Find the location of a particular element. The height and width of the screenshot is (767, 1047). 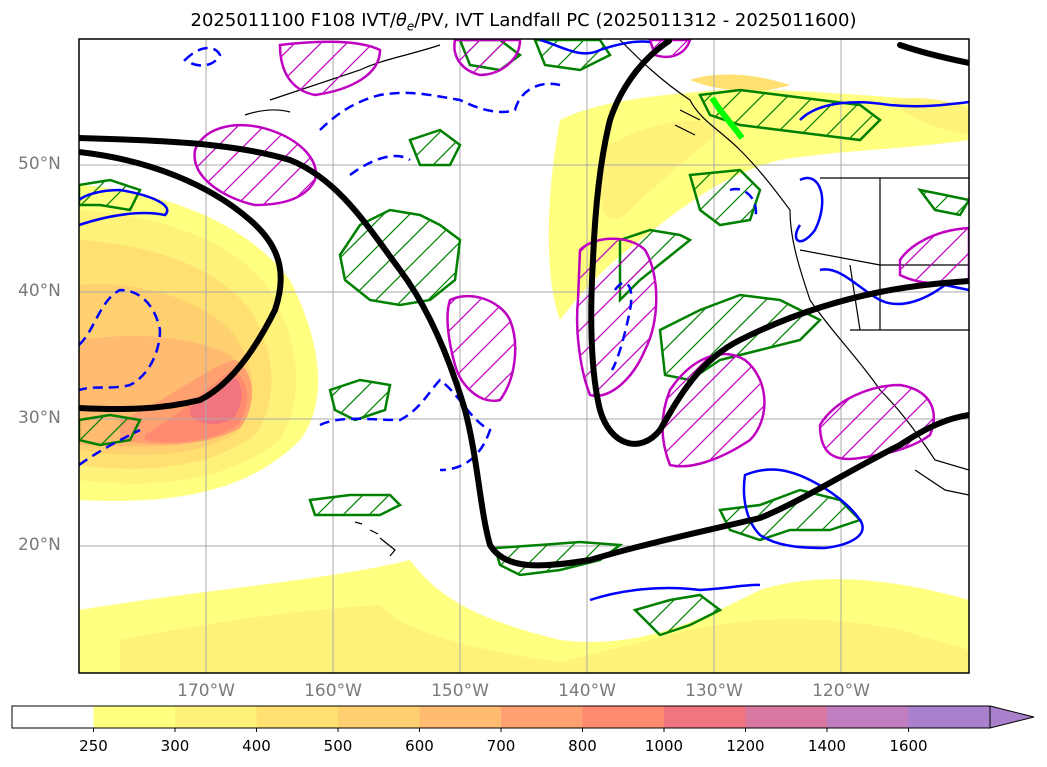

colorbar-tick-label: 300 is located at coordinates (175, 746).